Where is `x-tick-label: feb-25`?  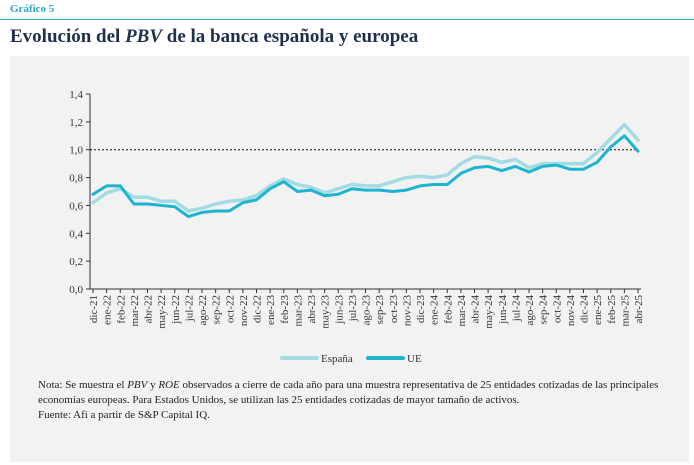
x-tick-label: feb-25 is located at coordinates (612, 309).